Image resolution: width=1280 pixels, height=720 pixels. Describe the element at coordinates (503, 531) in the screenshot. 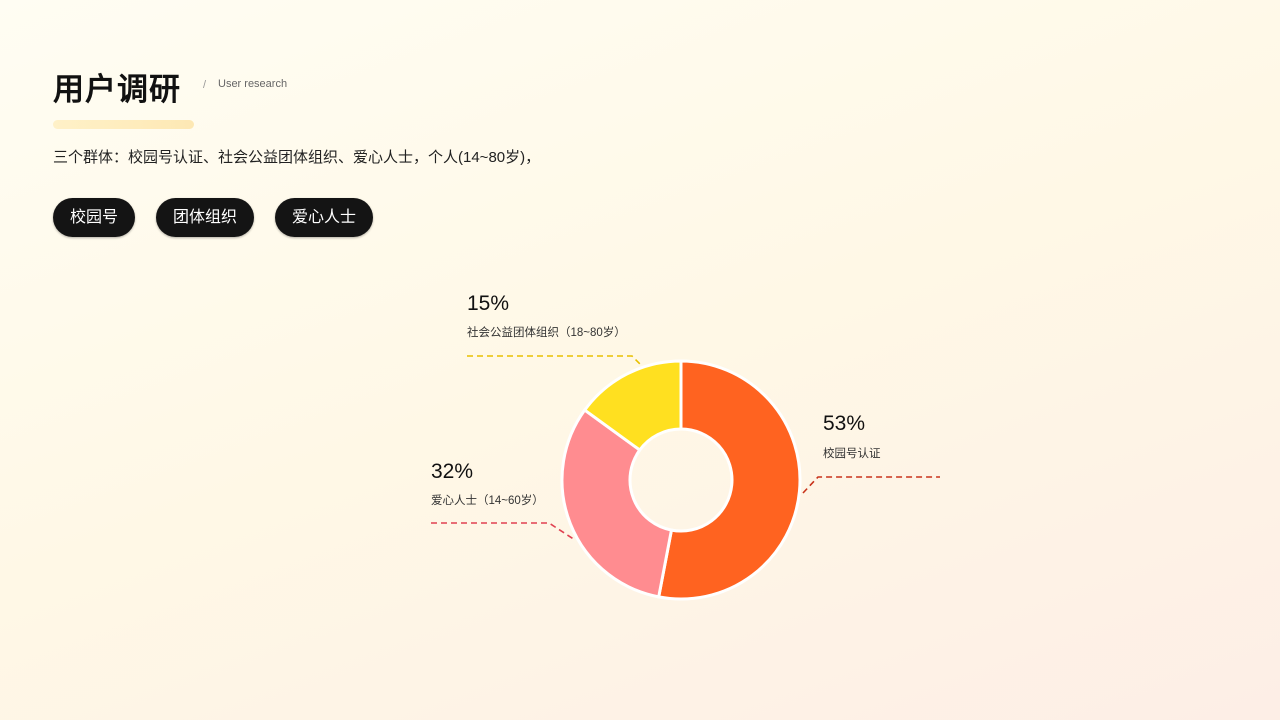

I see `leader-line-volunteer` at that location.